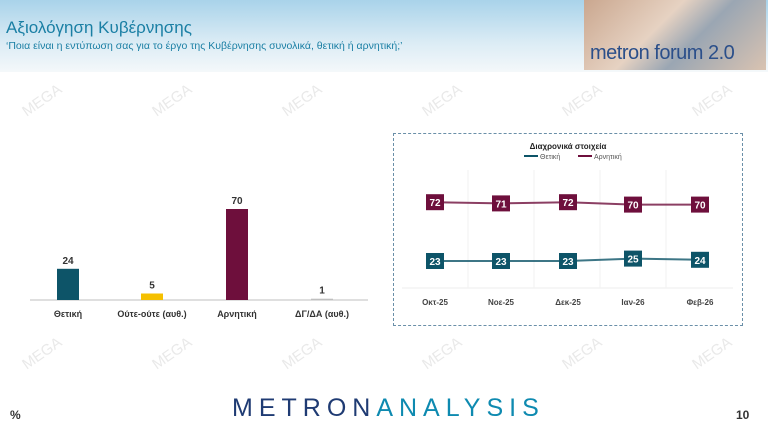 The height and width of the screenshot is (426, 768). What do you see at coordinates (237, 314) in the screenshot?
I see `category-label: Αρνητική` at bounding box center [237, 314].